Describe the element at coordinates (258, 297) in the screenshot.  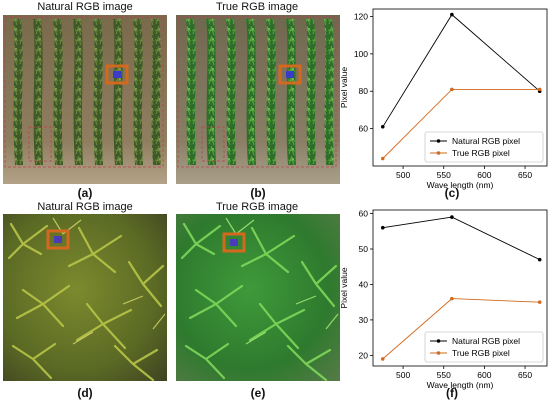
I see `closeup-true-rgb-image` at that location.